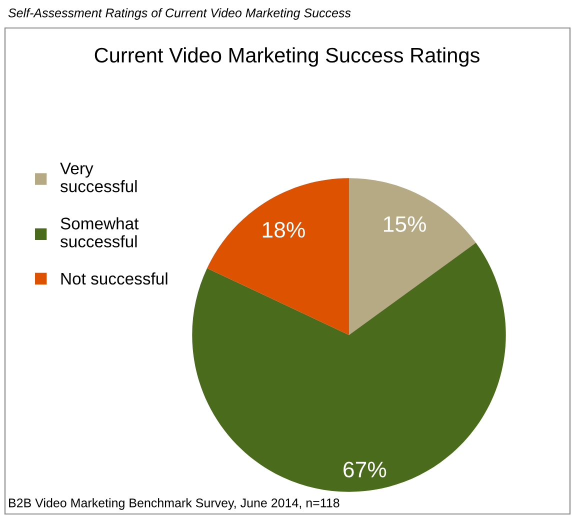 The width and height of the screenshot is (577, 517). I want to click on chart-title: Current Video Marketing Success Ratings, so click(287, 57).